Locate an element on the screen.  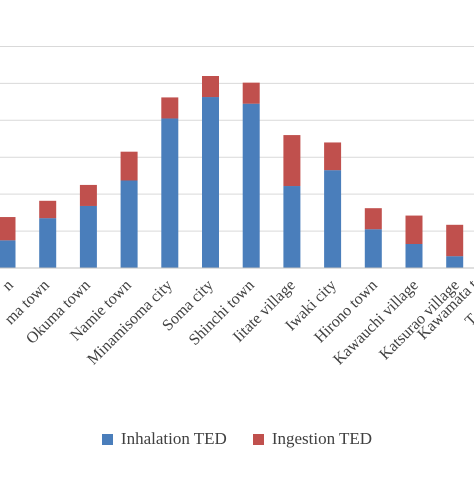
legend-label-inhalation: Inhalation TED is located at coordinates (173, 438).